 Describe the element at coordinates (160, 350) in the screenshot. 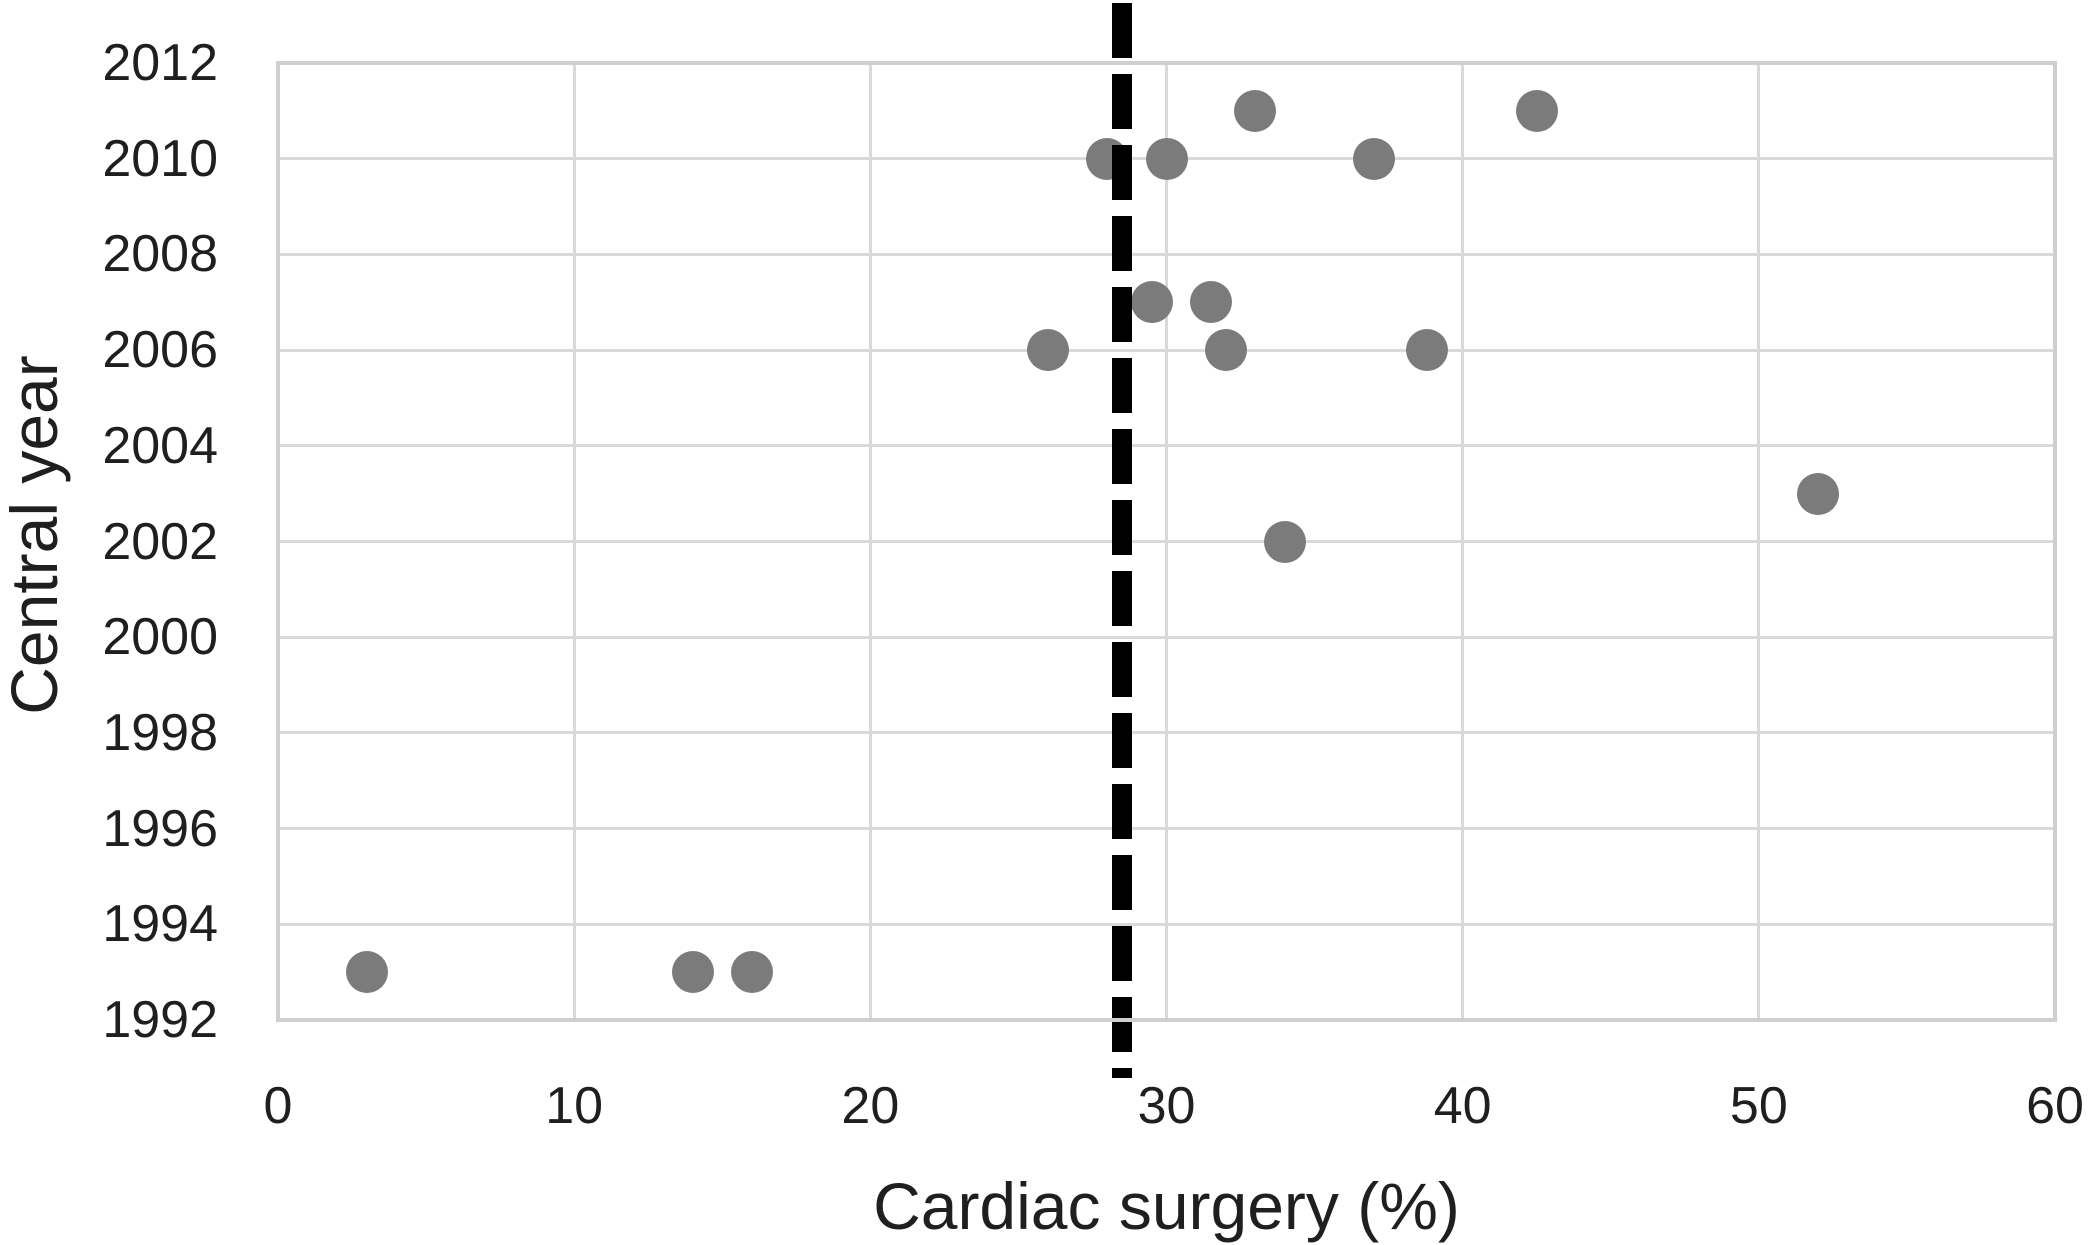

I see `y-tick-label: 2006` at that location.